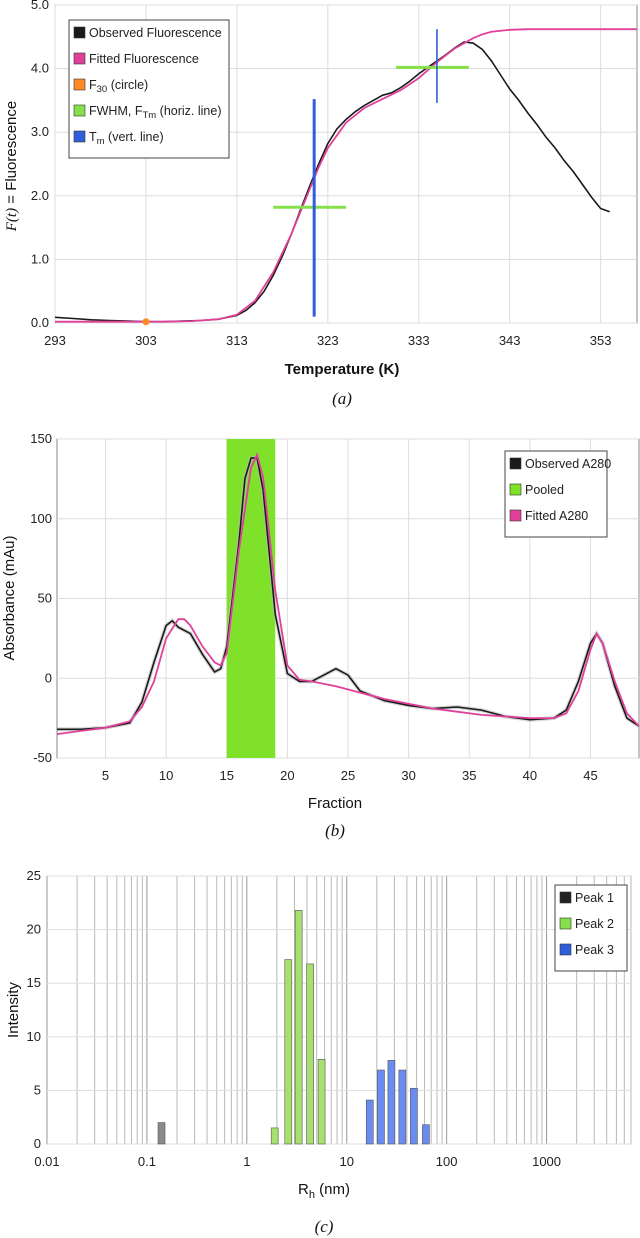  What do you see at coordinates (328, 340) in the screenshot?
I see `x-tick-label: 323` at bounding box center [328, 340].